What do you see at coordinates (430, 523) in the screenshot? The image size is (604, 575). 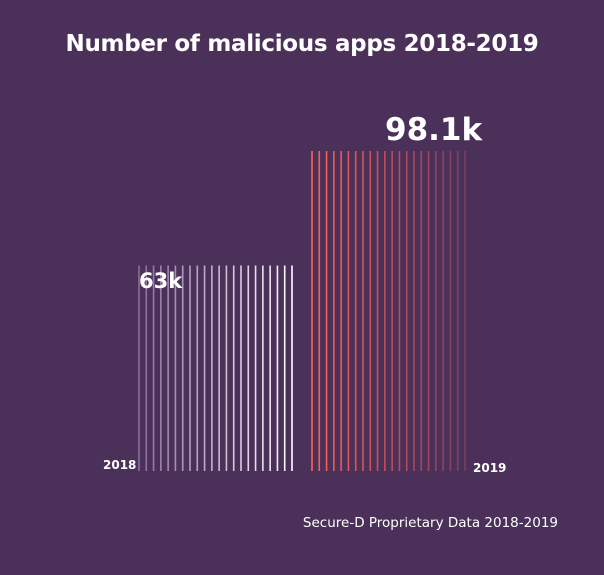 I see `source-note: Secure-D Proprietary Data 2018-2019` at bounding box center [430, 523].